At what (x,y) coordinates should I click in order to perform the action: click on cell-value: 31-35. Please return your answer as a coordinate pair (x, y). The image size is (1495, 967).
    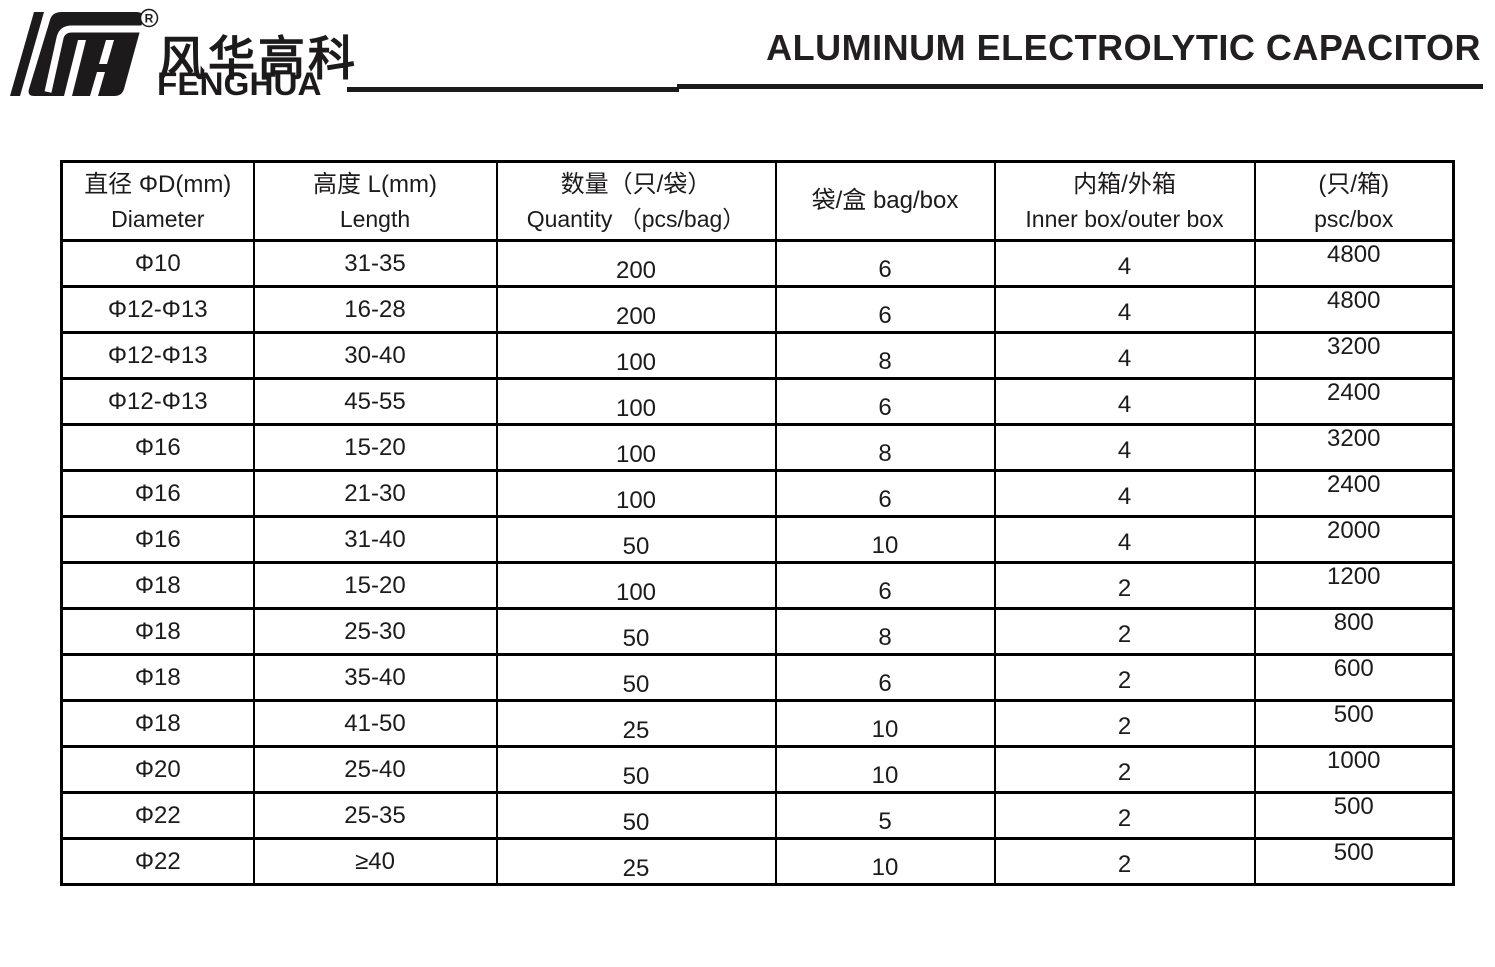
    Looking at the image, I should click on (375, 263).